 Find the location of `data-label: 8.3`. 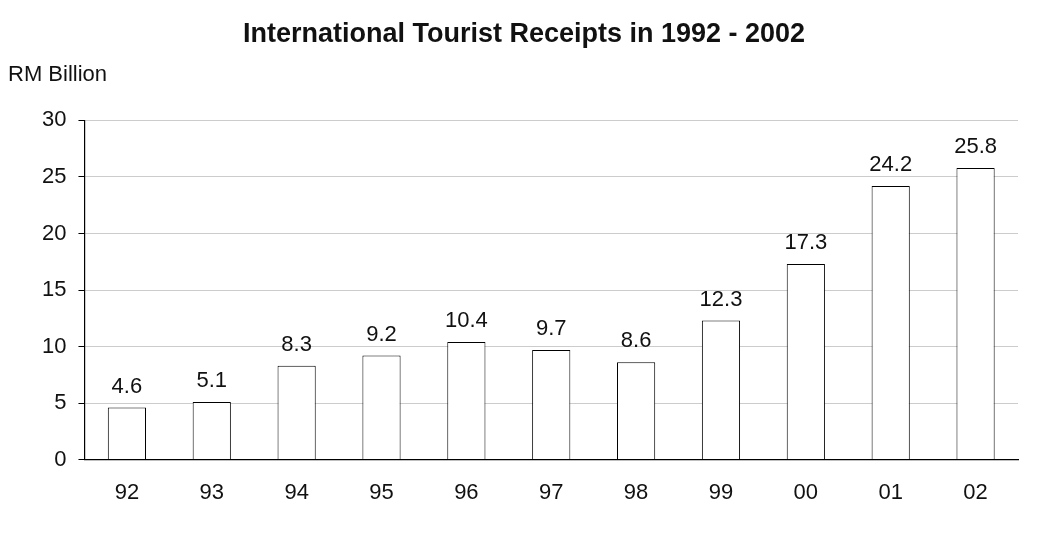

data-label: 8.3 is located at coordinates (296, 343).